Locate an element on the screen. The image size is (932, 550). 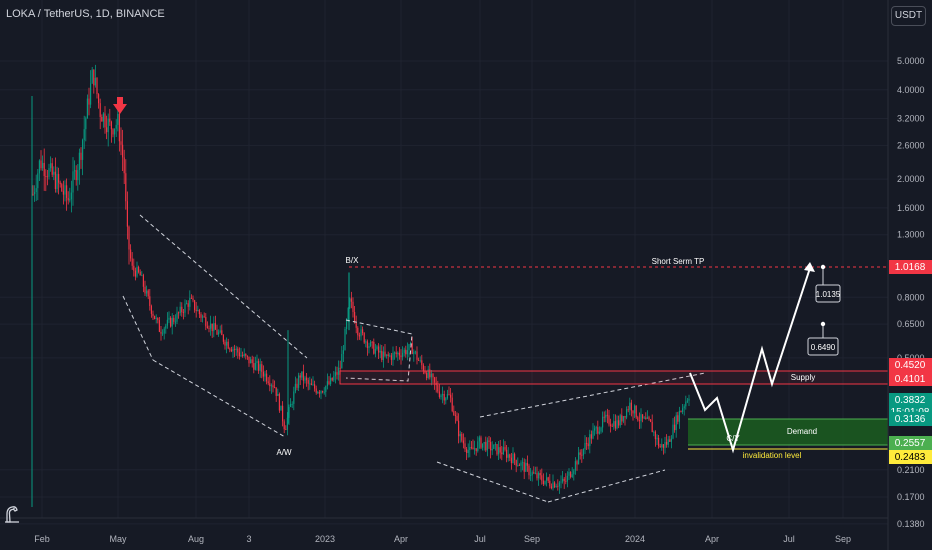
price-label-value: 0.3136 is located at coordinates (910, 419).